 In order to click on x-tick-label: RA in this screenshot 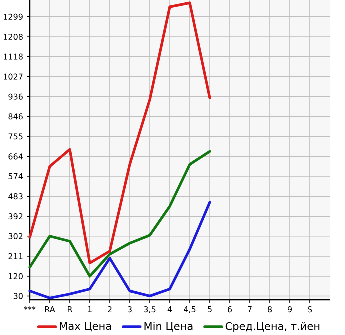, I will do `click(50, 309)`.